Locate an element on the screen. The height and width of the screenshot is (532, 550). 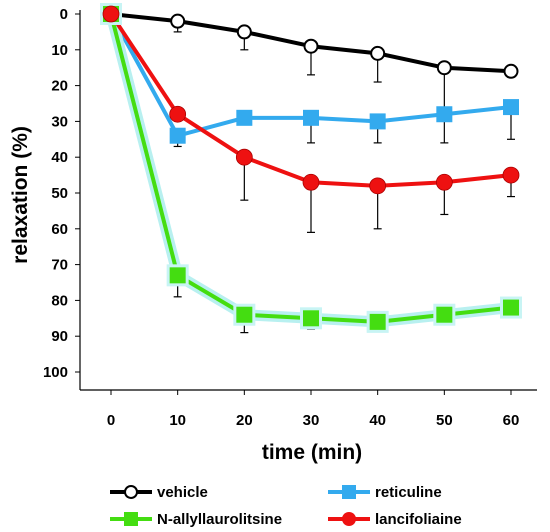
y-tick-label: 90 is located at coordinates (59, 336).